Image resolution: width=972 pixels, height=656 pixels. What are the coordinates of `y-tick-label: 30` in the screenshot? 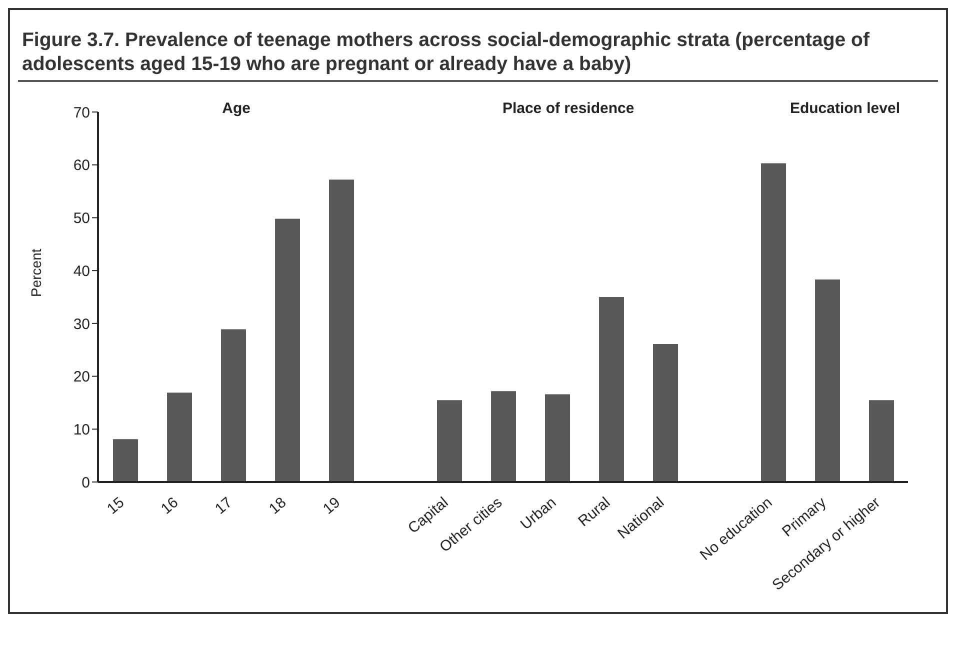 It's located at (81, 324).